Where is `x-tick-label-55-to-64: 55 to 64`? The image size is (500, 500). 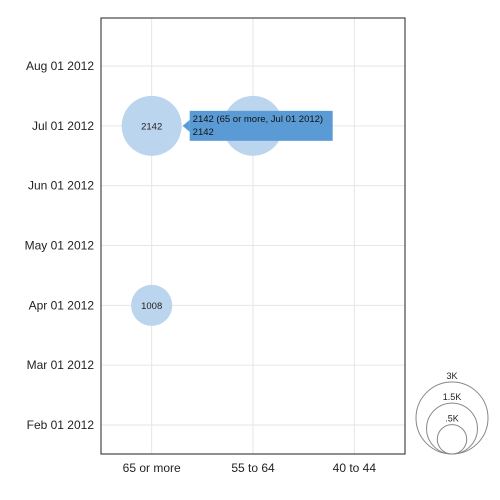
x-tick-label-55-to-64: 55 to 64 is located at coordinates (253, 468).